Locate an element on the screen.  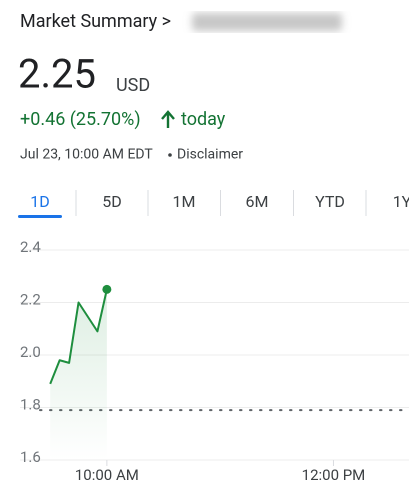
y-tick-label: 2.2 is located at coordinates (30, 299).